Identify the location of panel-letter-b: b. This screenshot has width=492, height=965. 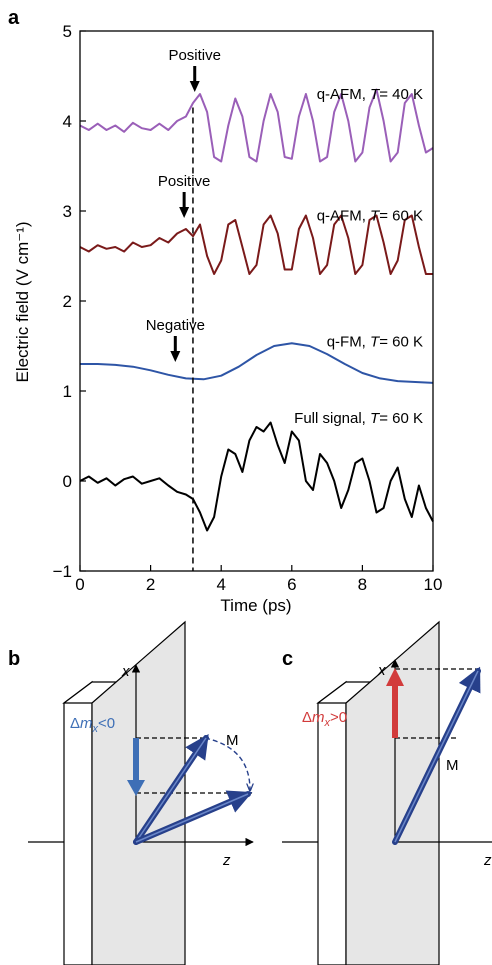
(14, 659).